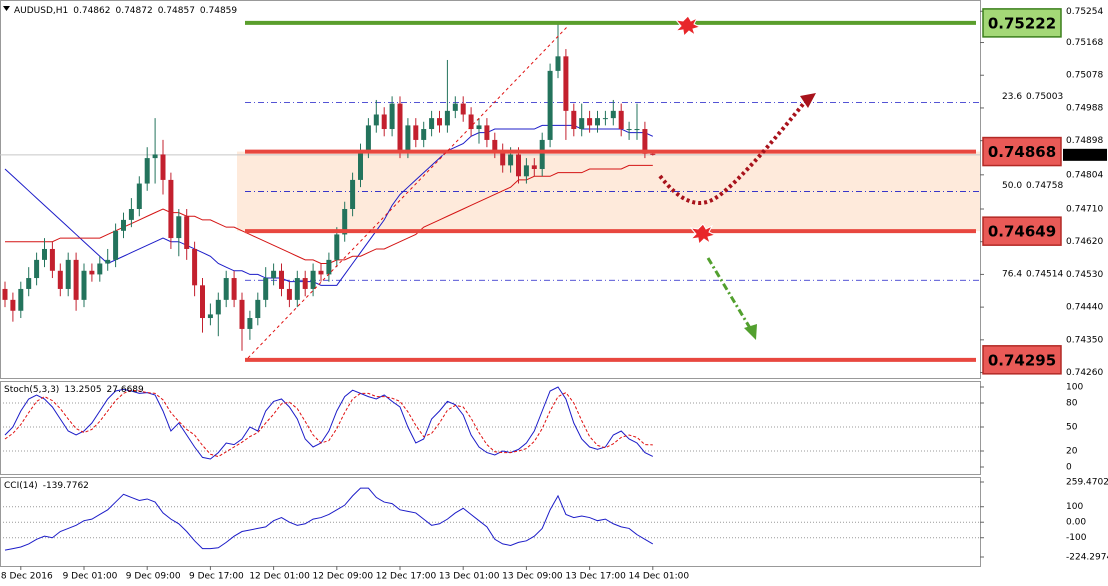 This screenshot has height=586, width=1108. What do you see at coordinates (1069, 468) in the screenshot?
I see `y-tick-label: 0` at bounding box center [1069, 468].